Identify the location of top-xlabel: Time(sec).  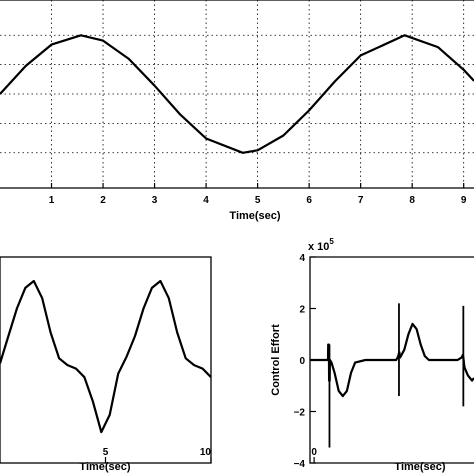
(254, 216).